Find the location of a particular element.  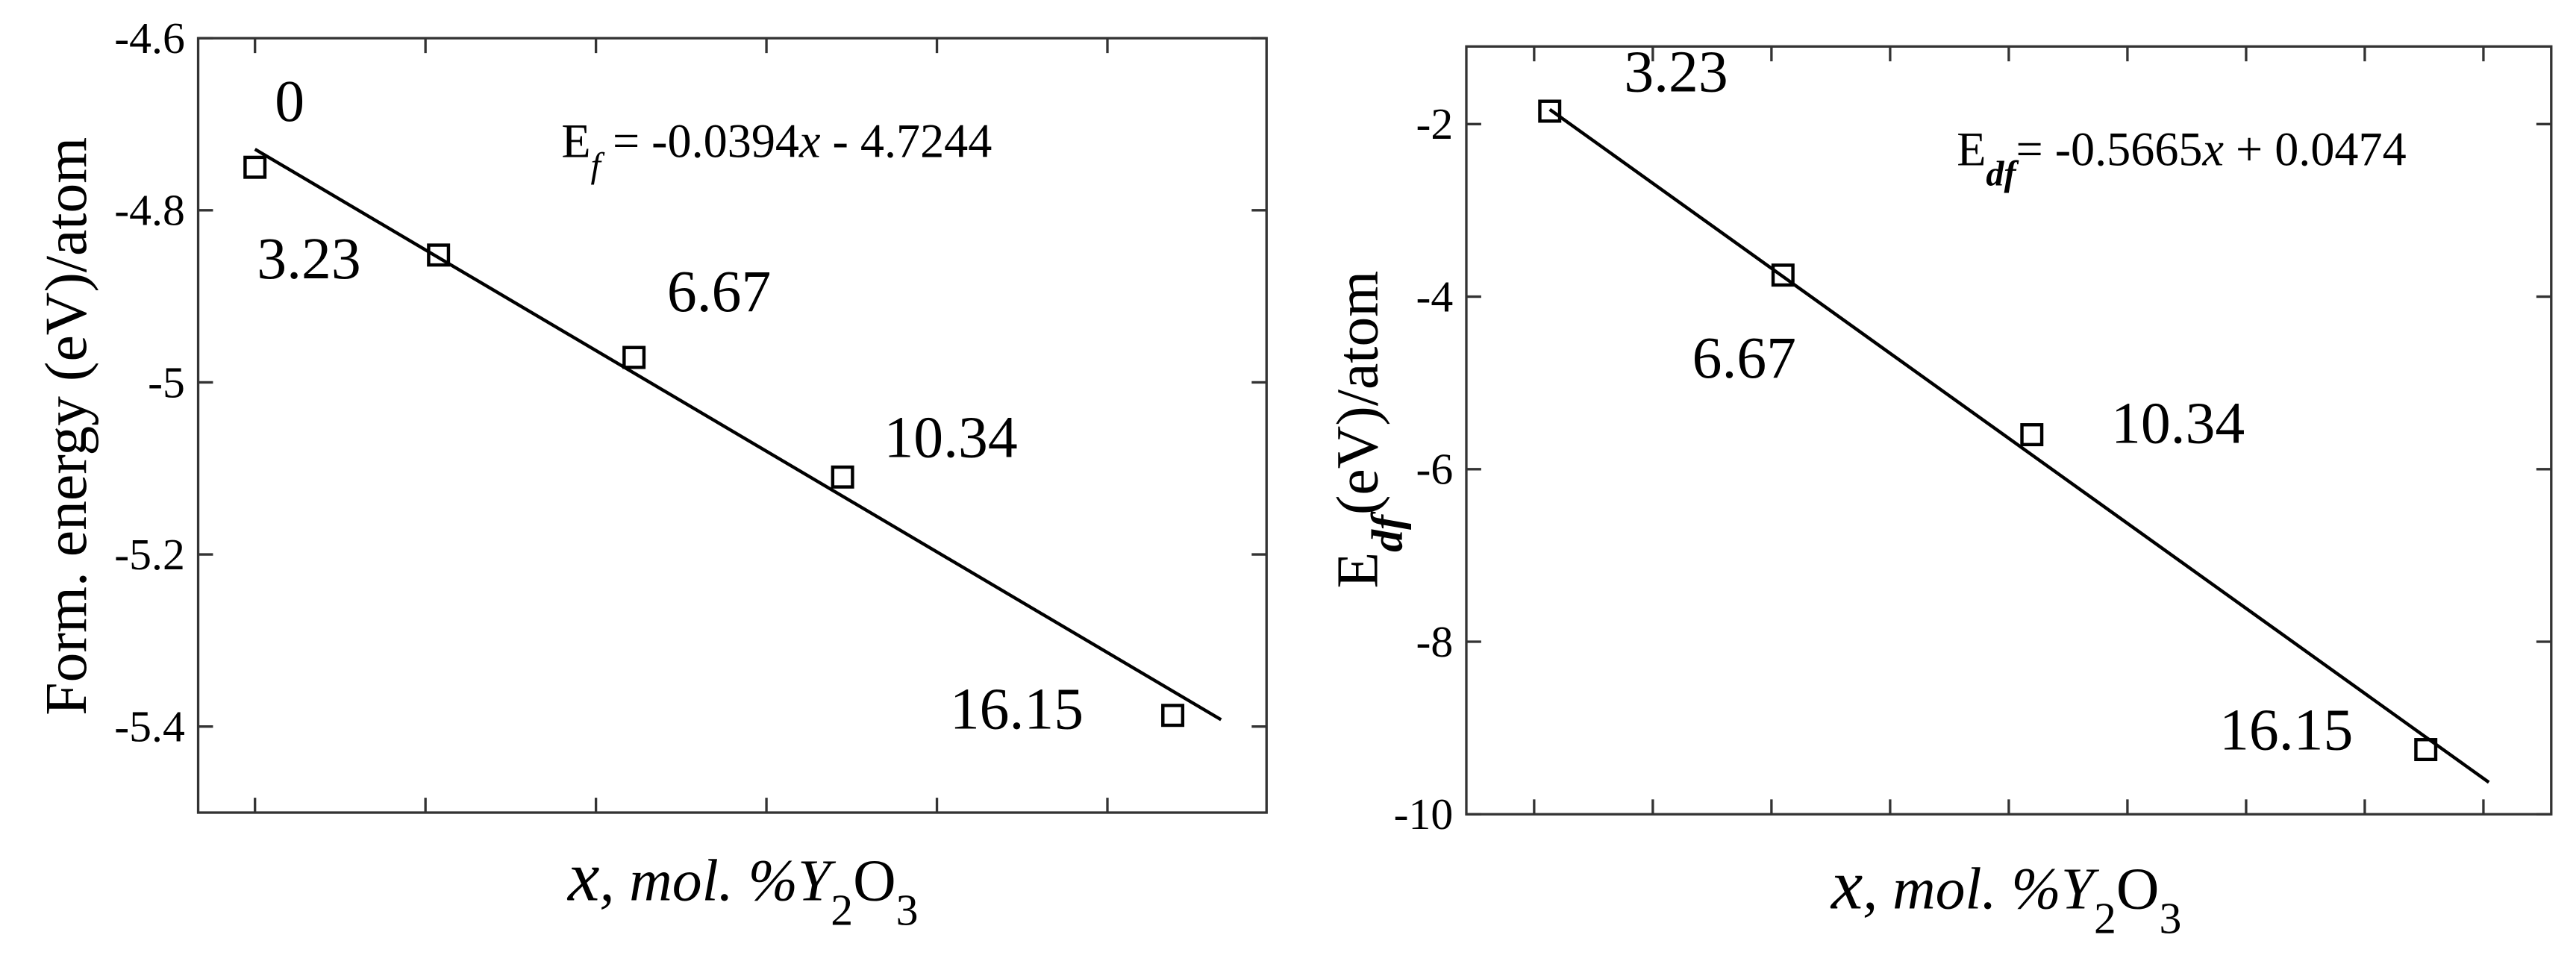

y-axis-label: Edf(eV)/atom is located at coordinates (1368, 430).